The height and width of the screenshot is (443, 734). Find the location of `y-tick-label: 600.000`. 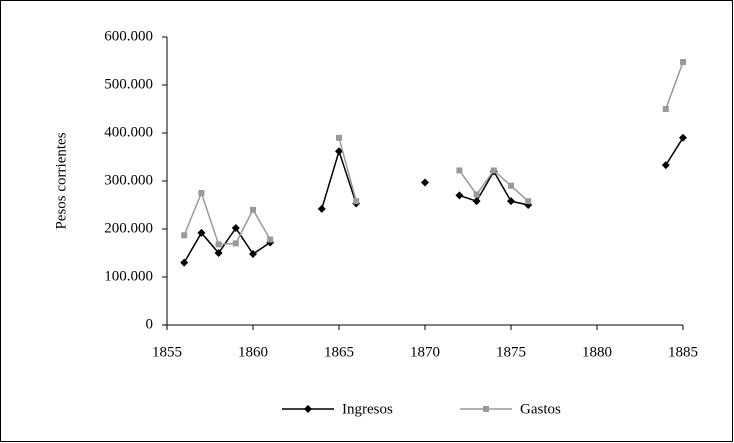

y-tick-label: 600.000 is located at coordinates (128, 36).